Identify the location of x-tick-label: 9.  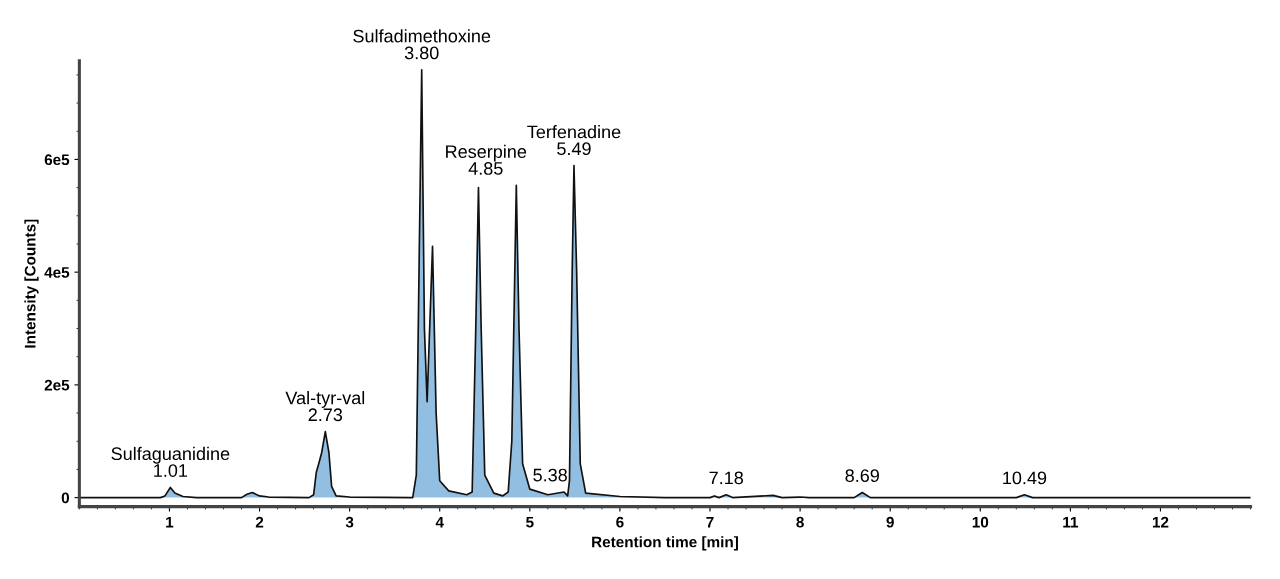
(890, 522).